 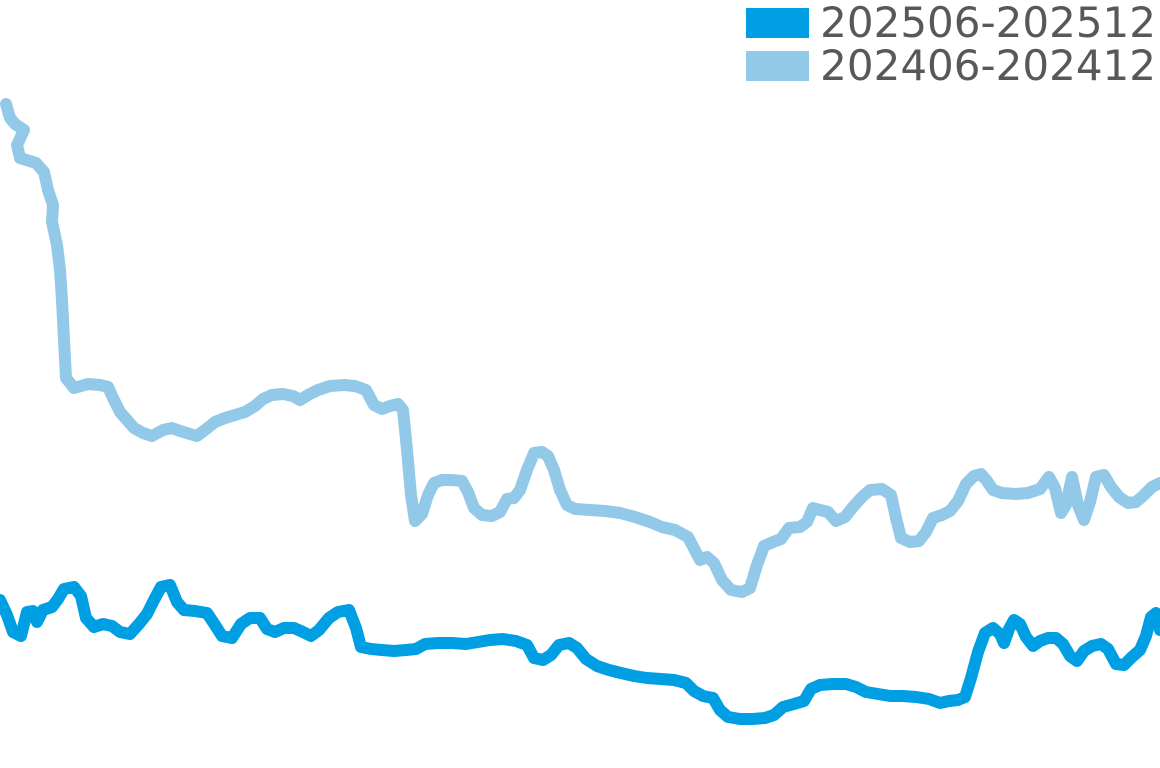 I want to click on legend-label: 202406-202412, so click(x=988, y=65).